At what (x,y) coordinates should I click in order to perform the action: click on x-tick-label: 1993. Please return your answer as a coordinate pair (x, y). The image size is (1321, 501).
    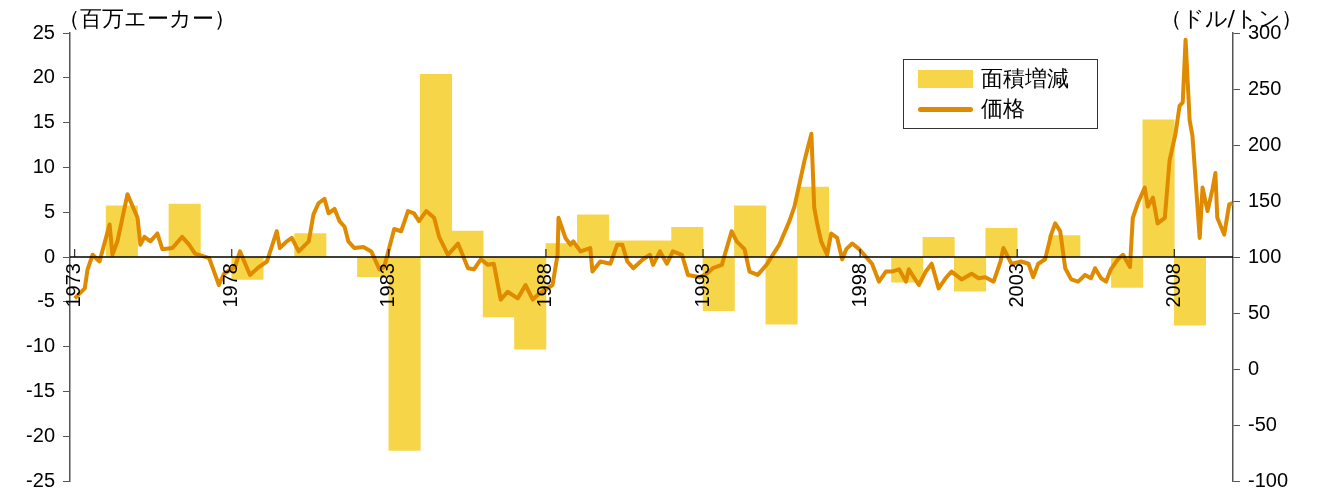
    Looking at the image, I should click on (701, 285).